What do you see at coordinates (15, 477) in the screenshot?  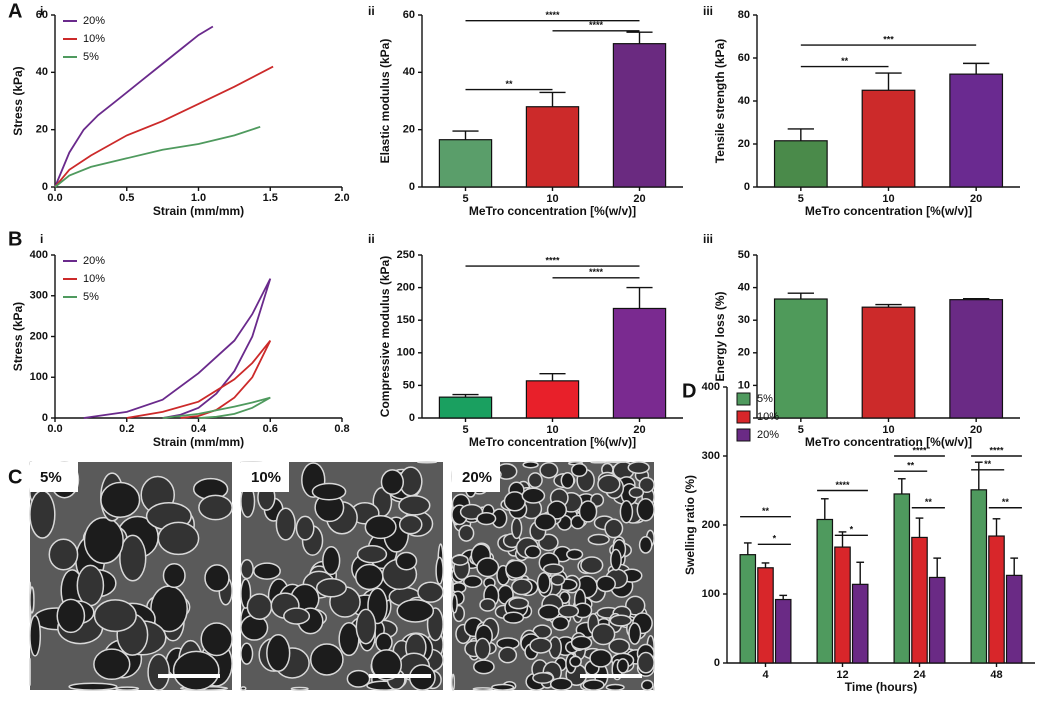 I see `panel-letter: C` at bounding box center [15, 477].